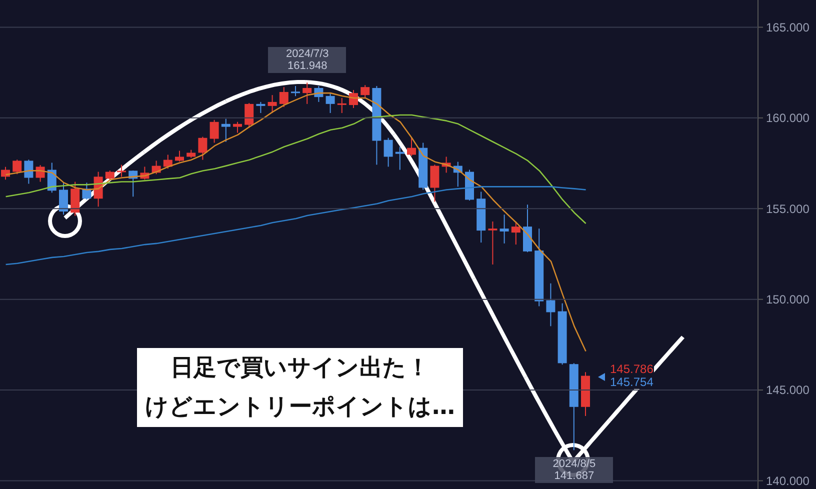 The height and width of the screenshot is (489, 816). Describe the element at coordinates (788, 481) in the screenshot. I see `y-tick-label: 140.000` at that location.